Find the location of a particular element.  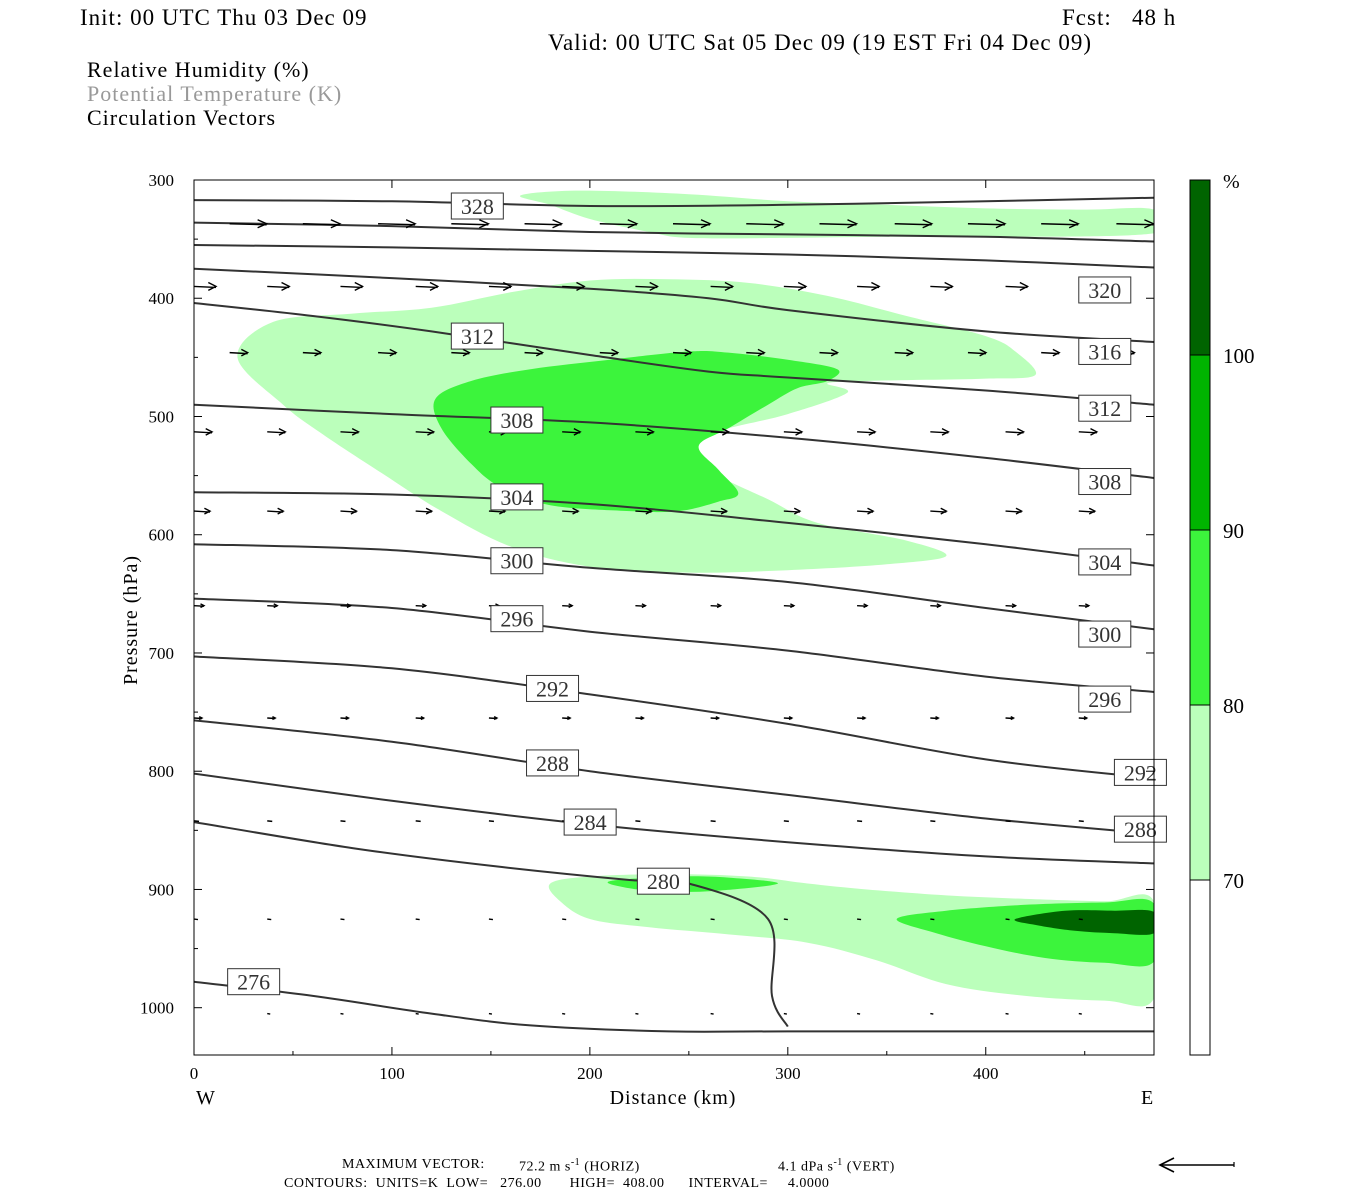

contour-label-text: 308 is located at coordinates (516, 420).